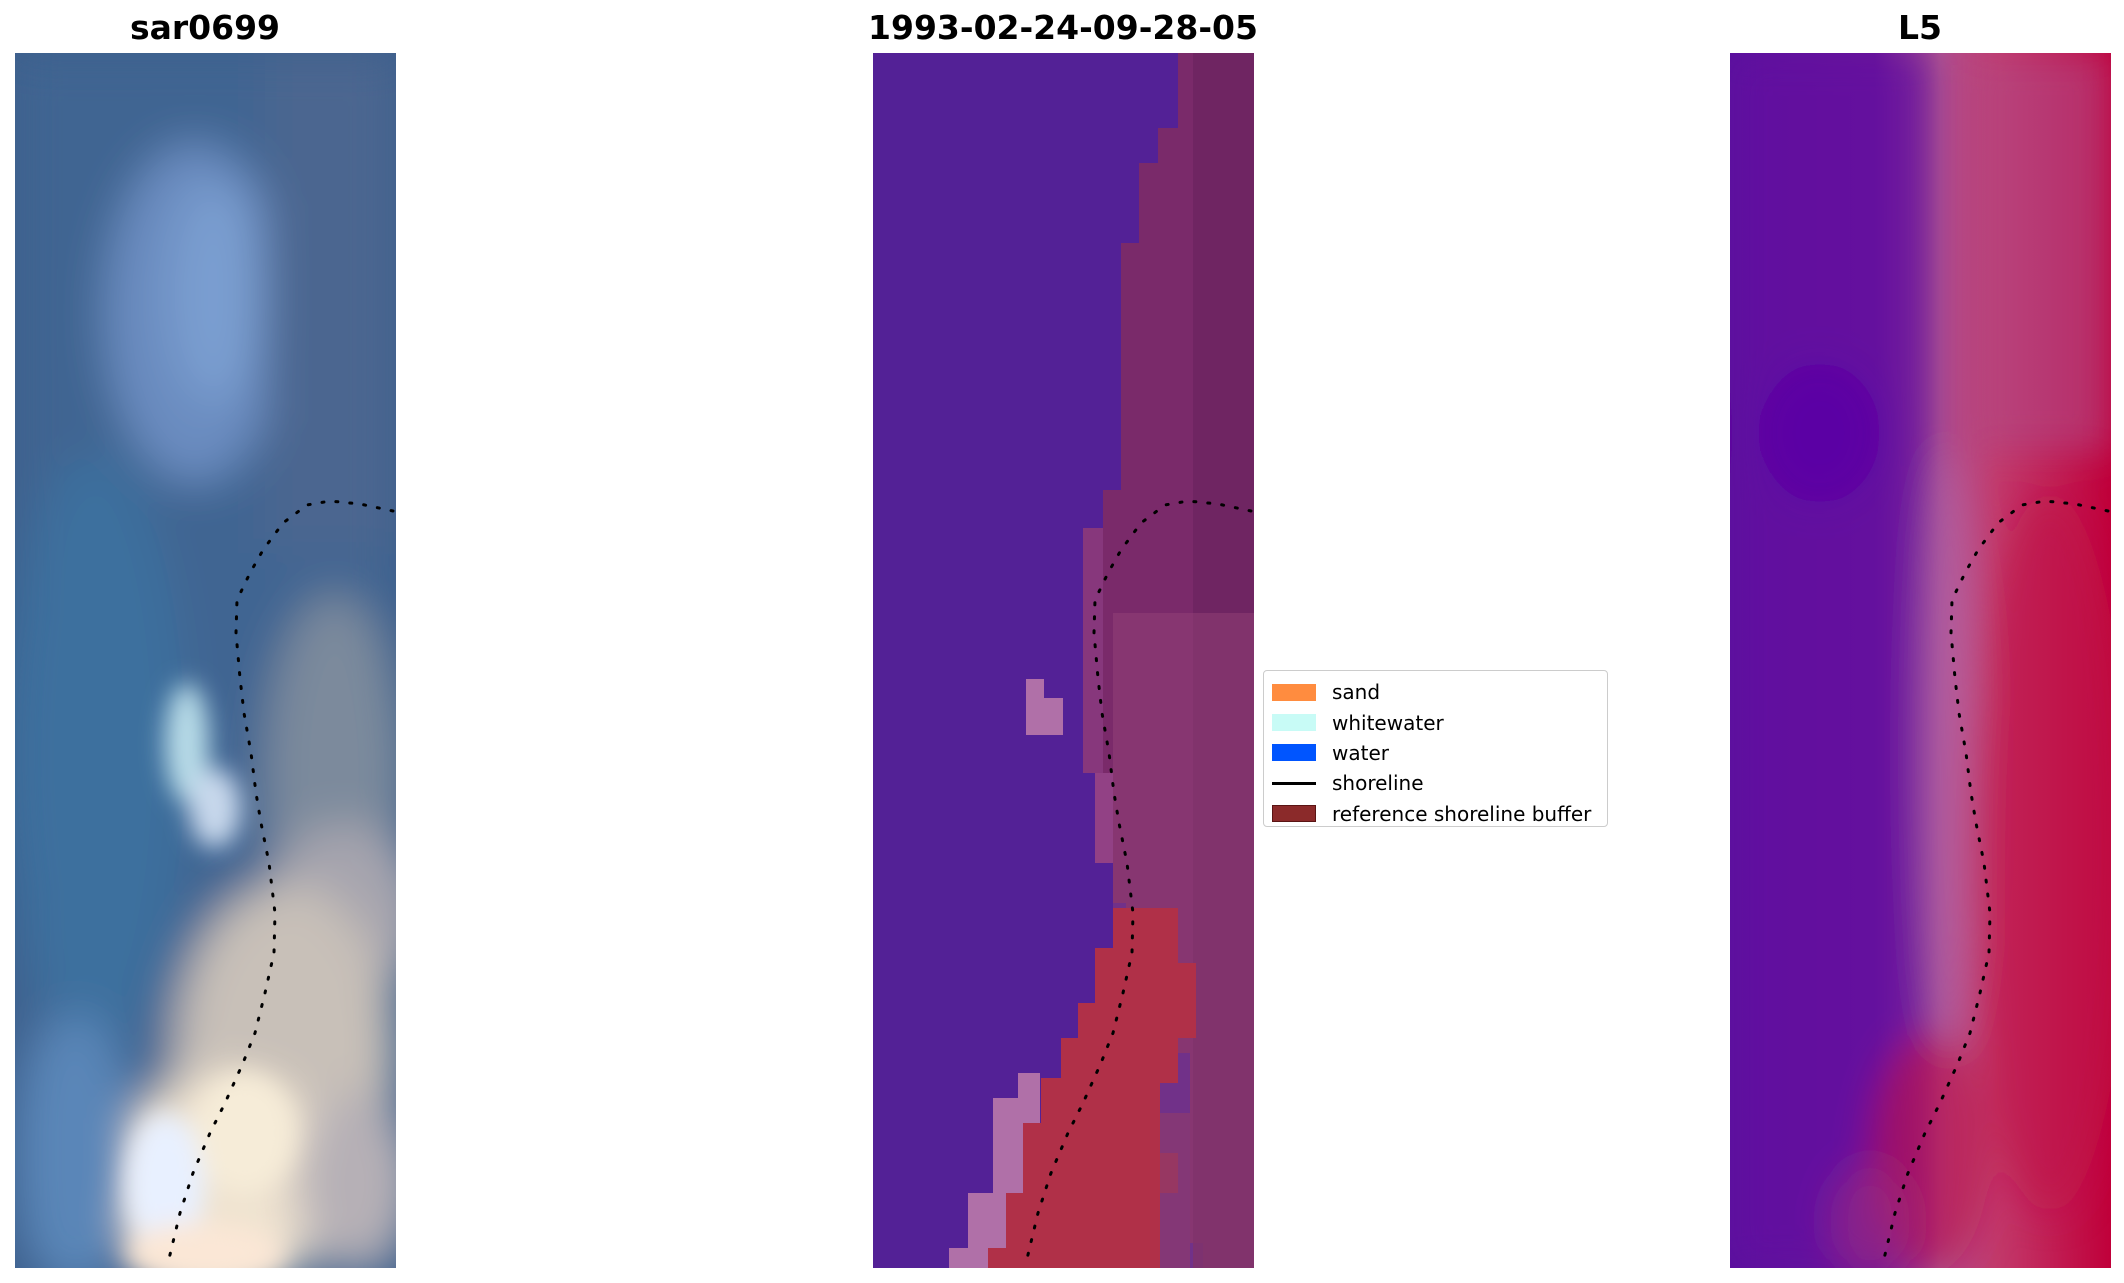 This screenshot has width=2124, height=1283. What do you see at coordinates (1435, 692) in the screenshot?
I see `legend-item-sand: sand` at bounding box center [1435, 692].